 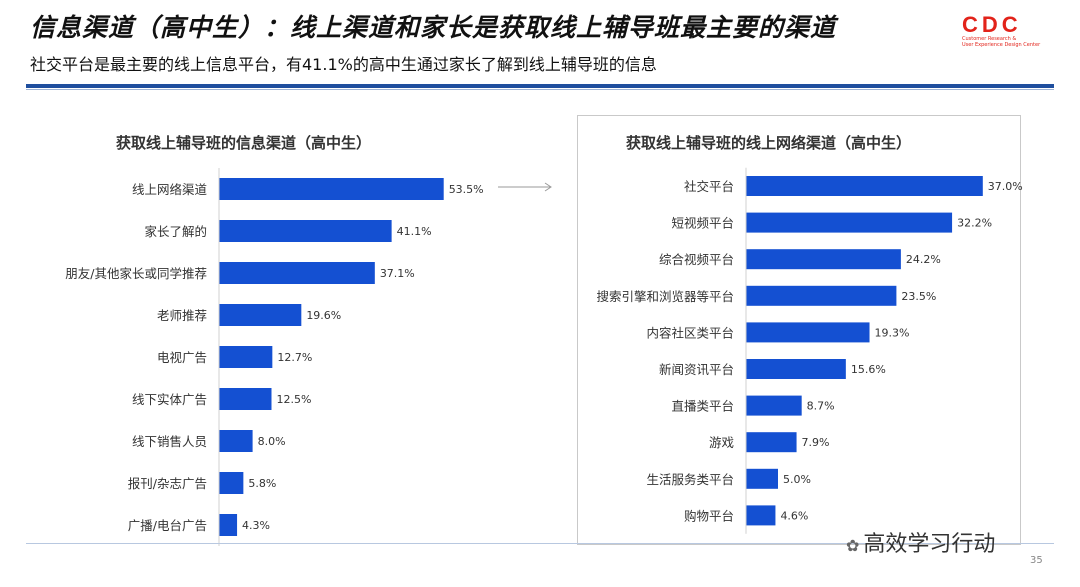 I want to click on category-label: 生活服务类平台, so click(x=690, y=479).